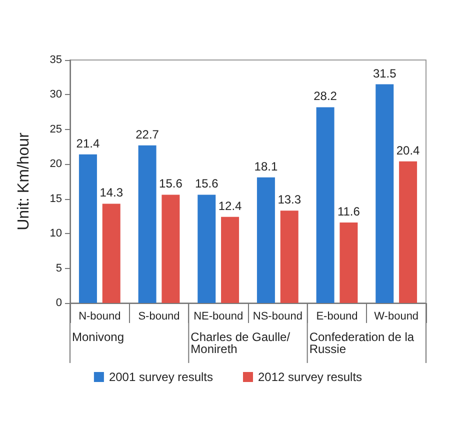  Describe the element at coordinates (56, 94) in the screenshot. I see `y-tick-label: 30` at that location.